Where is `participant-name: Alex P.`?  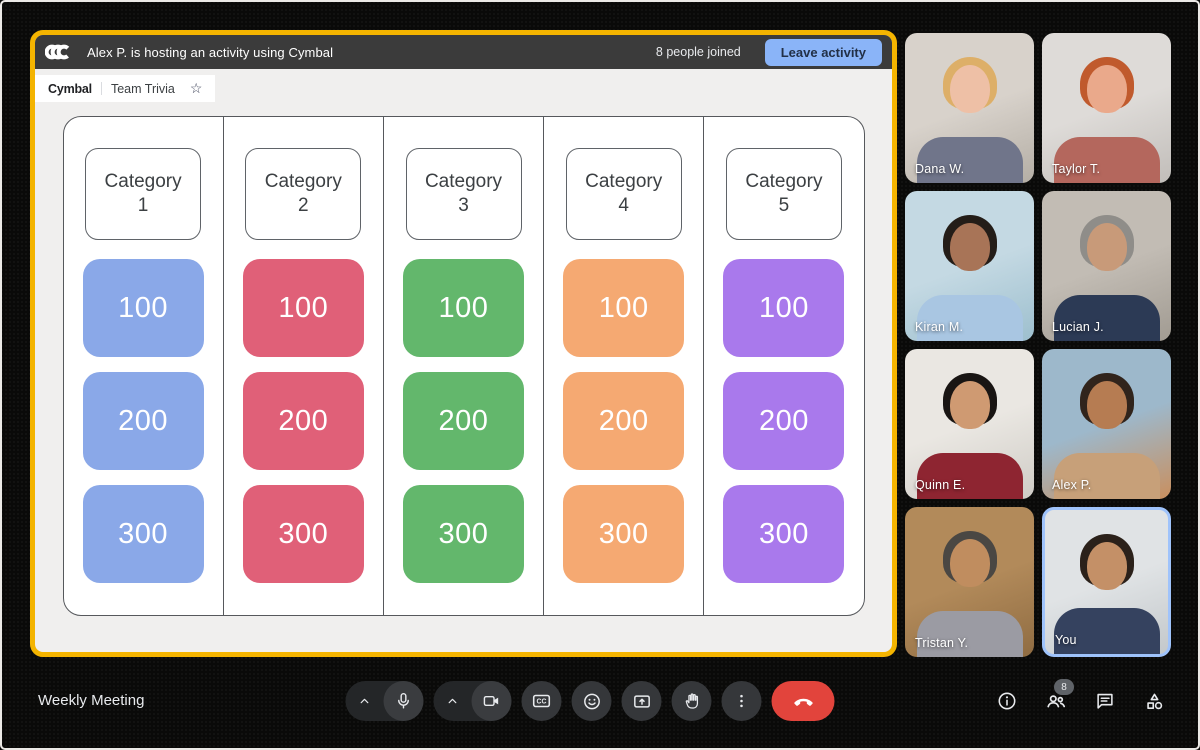
participant-name: Alex P. is located at coordinates (1072, 485).